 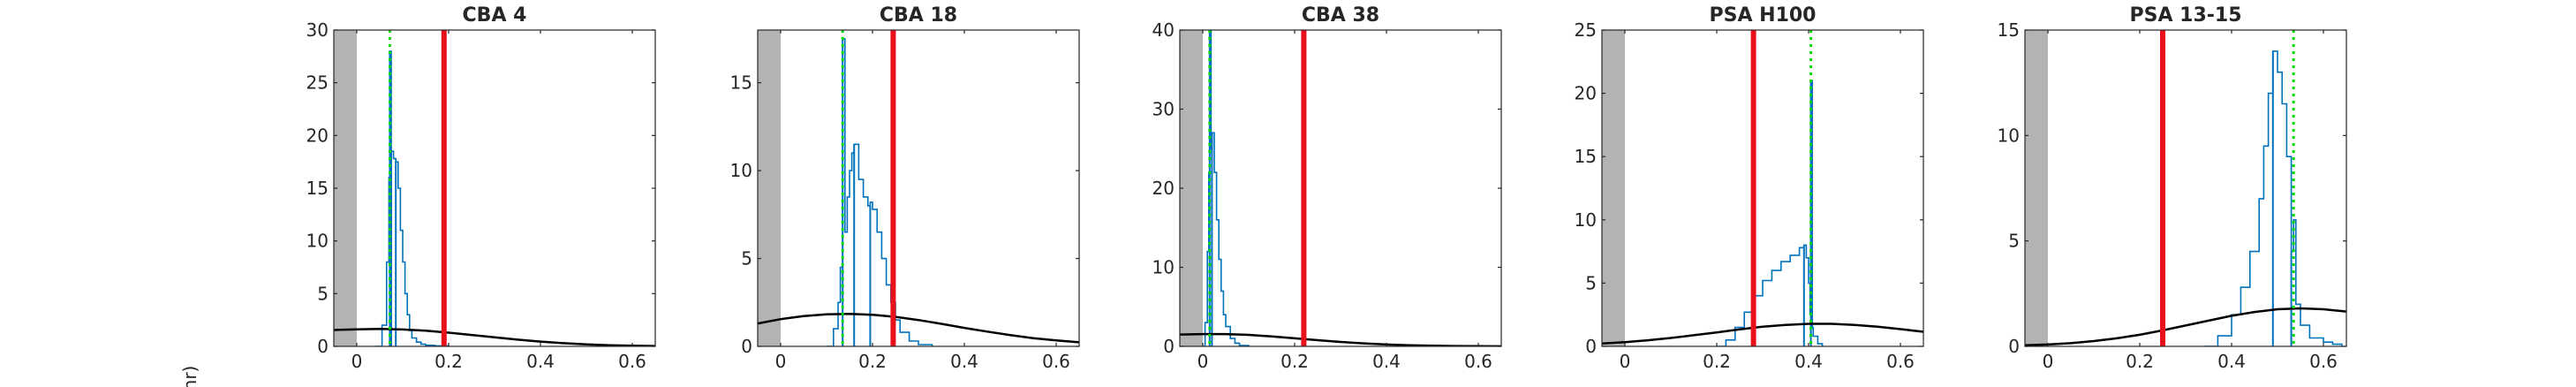 I want to click on panel-5: 0 0.2 0.4 0.6 0 5 10 15 PSA 13-15, so click(x=2172, y=188).